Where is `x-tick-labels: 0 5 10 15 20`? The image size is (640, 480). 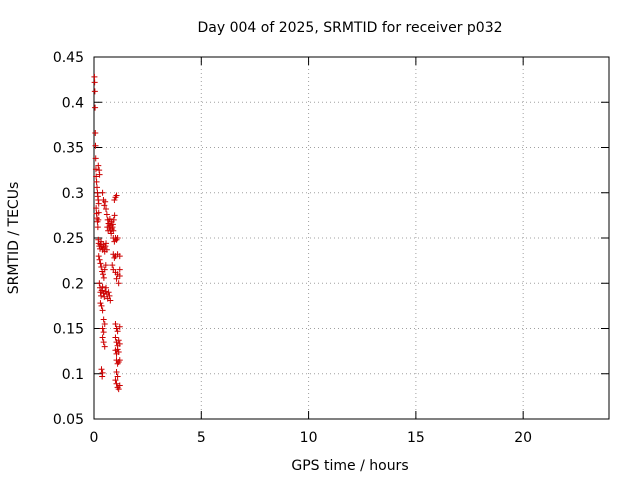
x-tick-labels: 0 5 10 15 20 is located at coordinates (311, 438).